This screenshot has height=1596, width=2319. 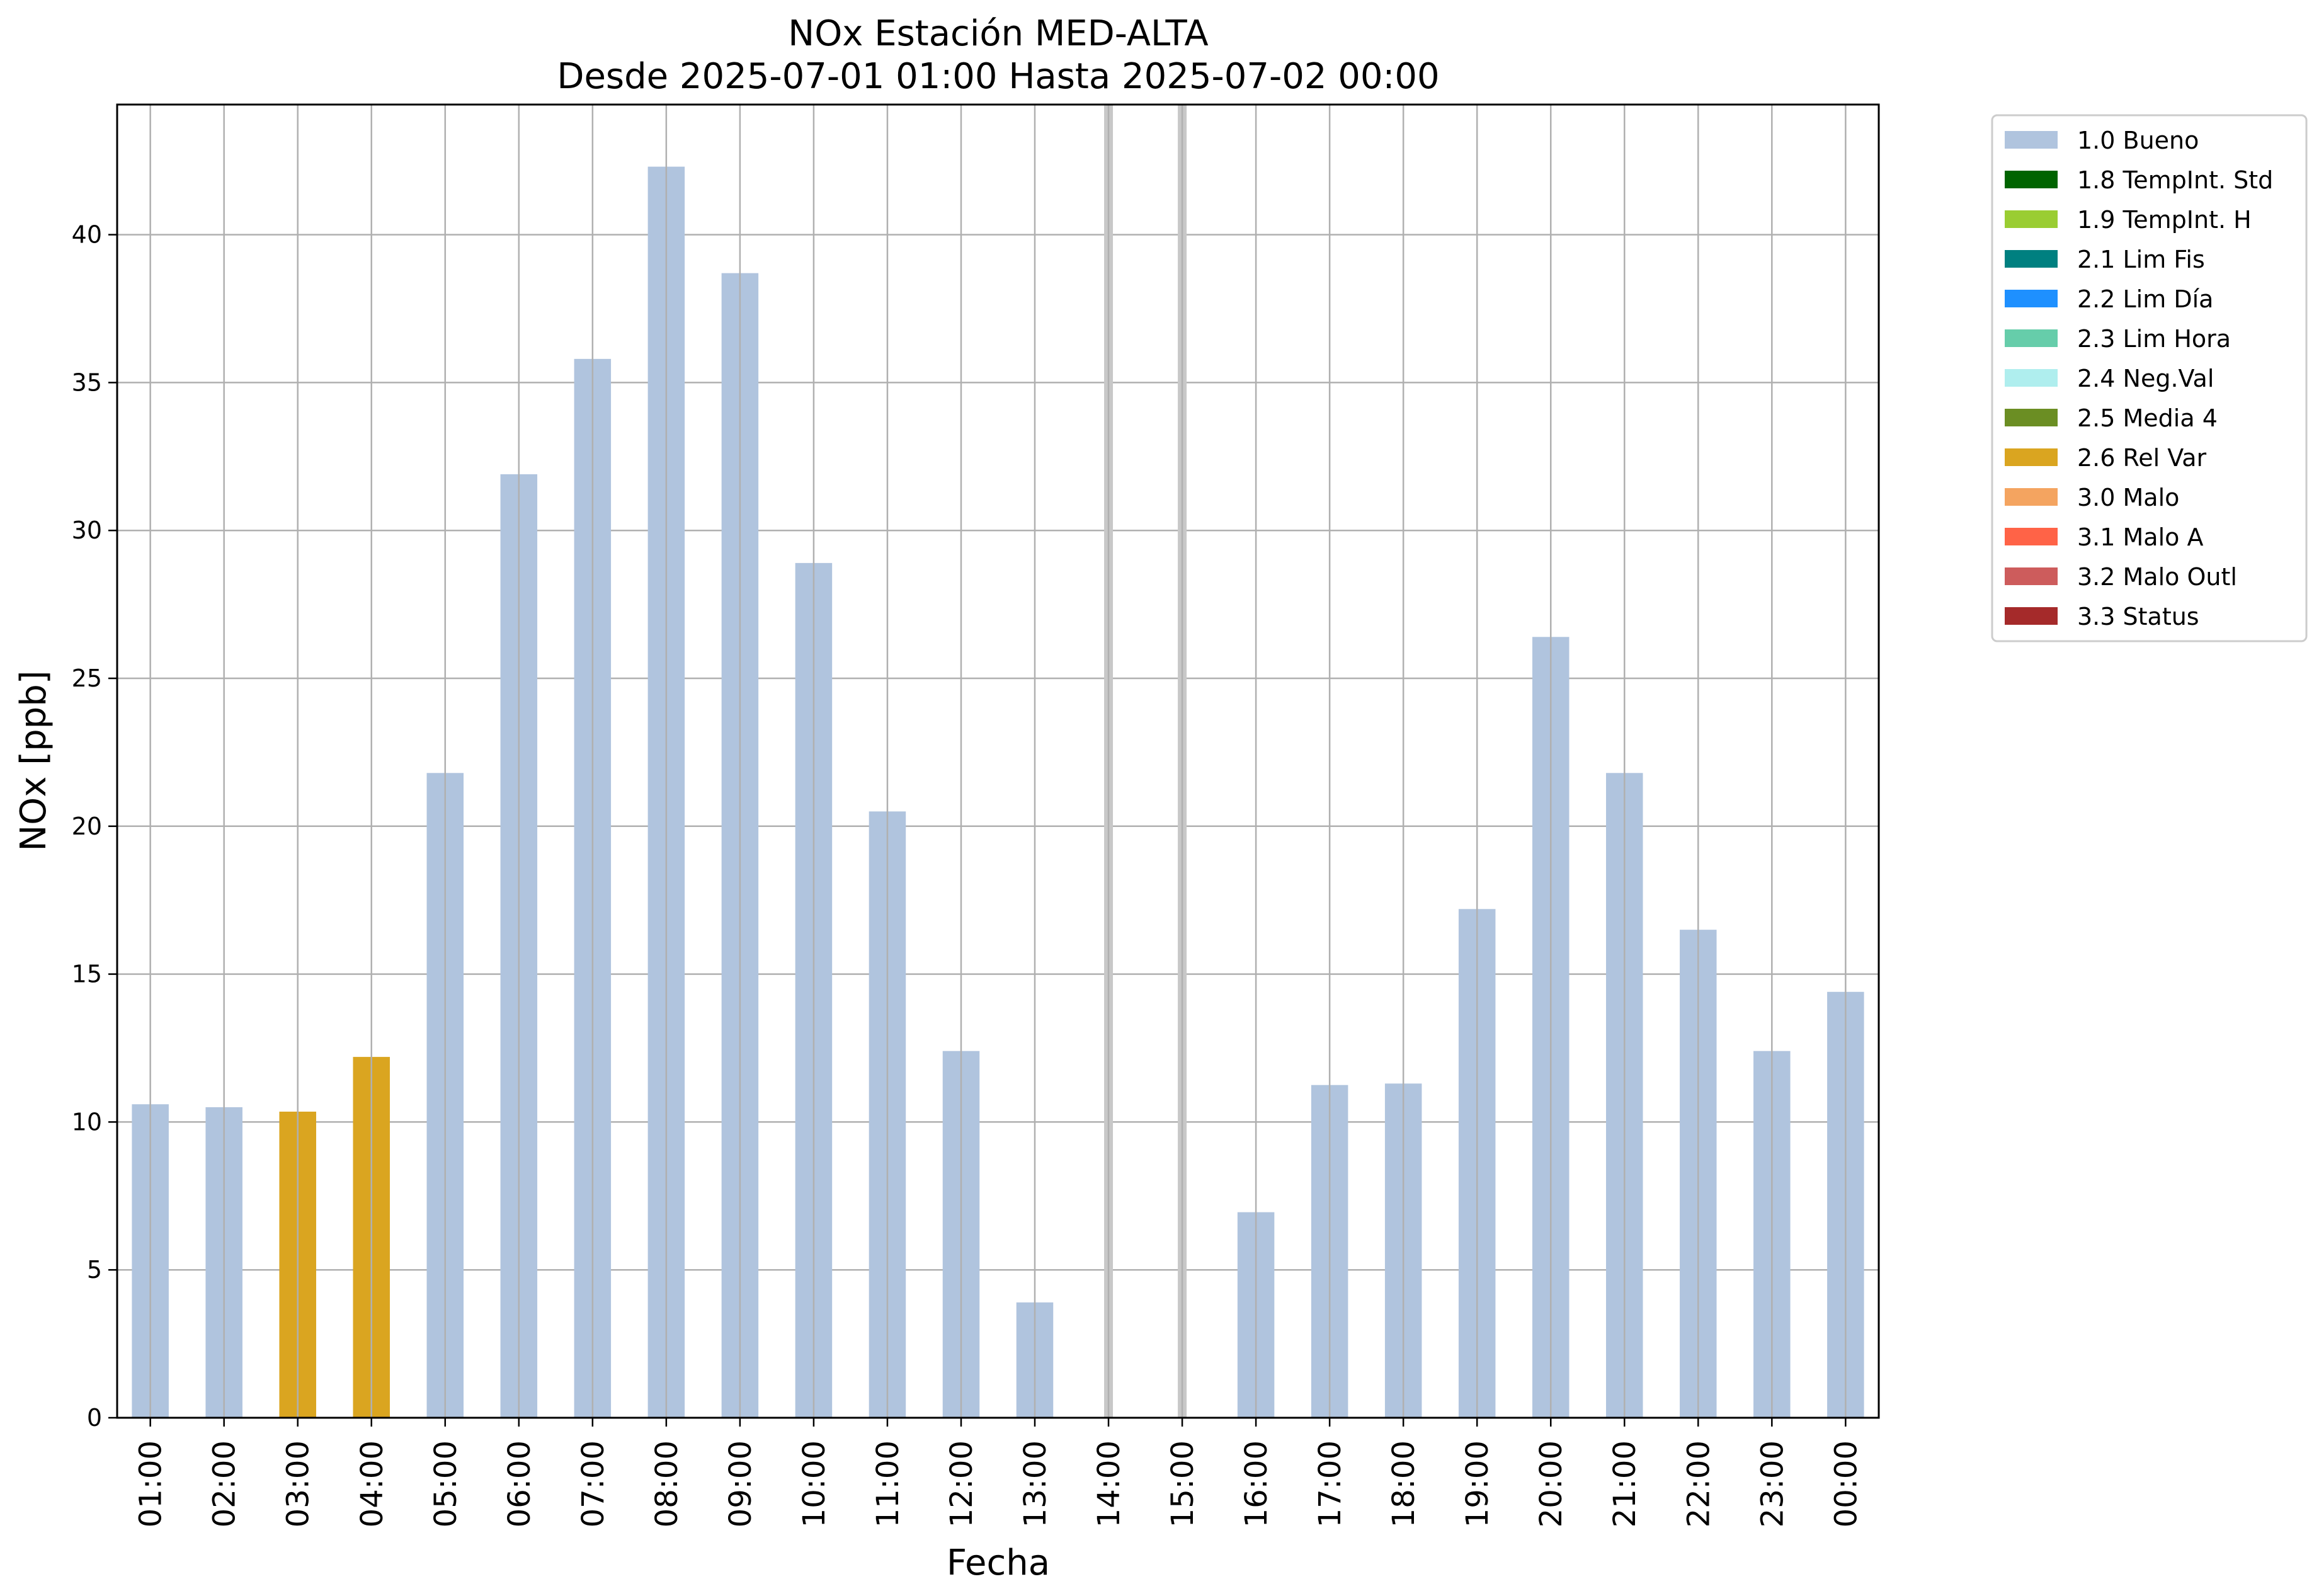 I want to click on legend-entry-label: 2.6 Rel Var, so click(x=2142, y=458).